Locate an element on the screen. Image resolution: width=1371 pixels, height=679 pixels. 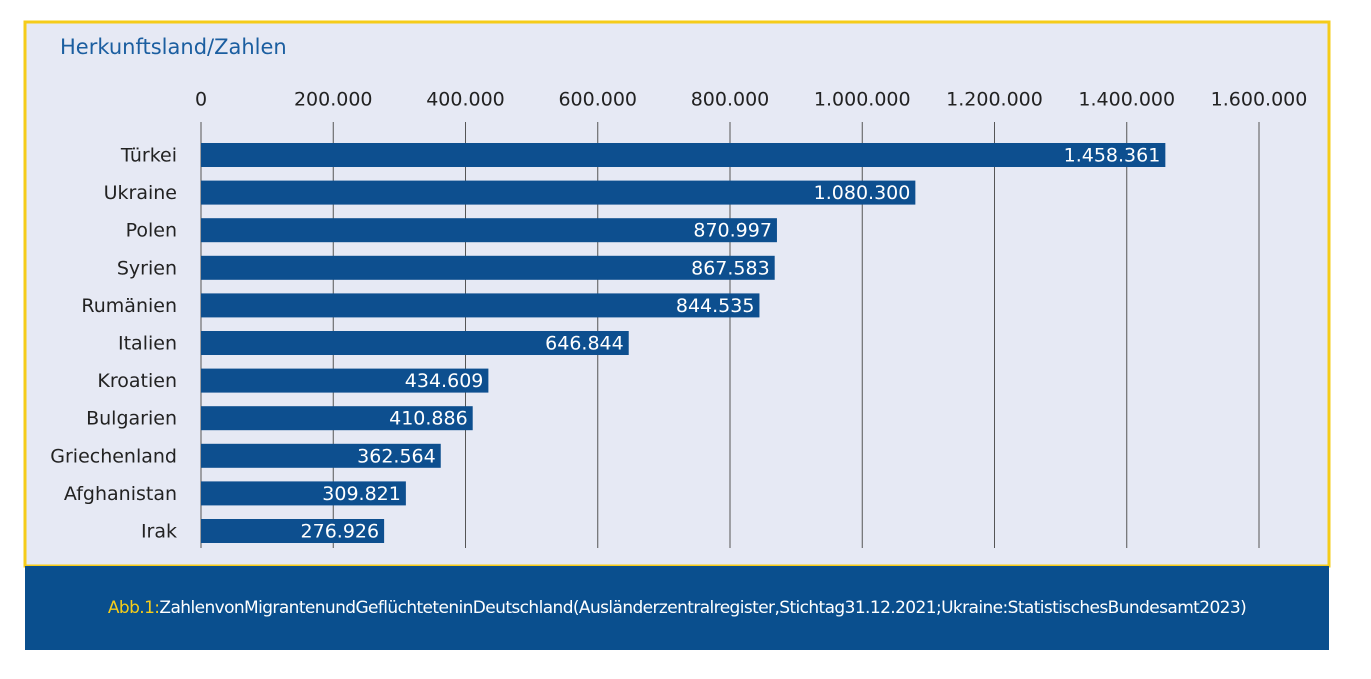
x-tick-label: 1.200.000 is located at coordinates (994, 100).